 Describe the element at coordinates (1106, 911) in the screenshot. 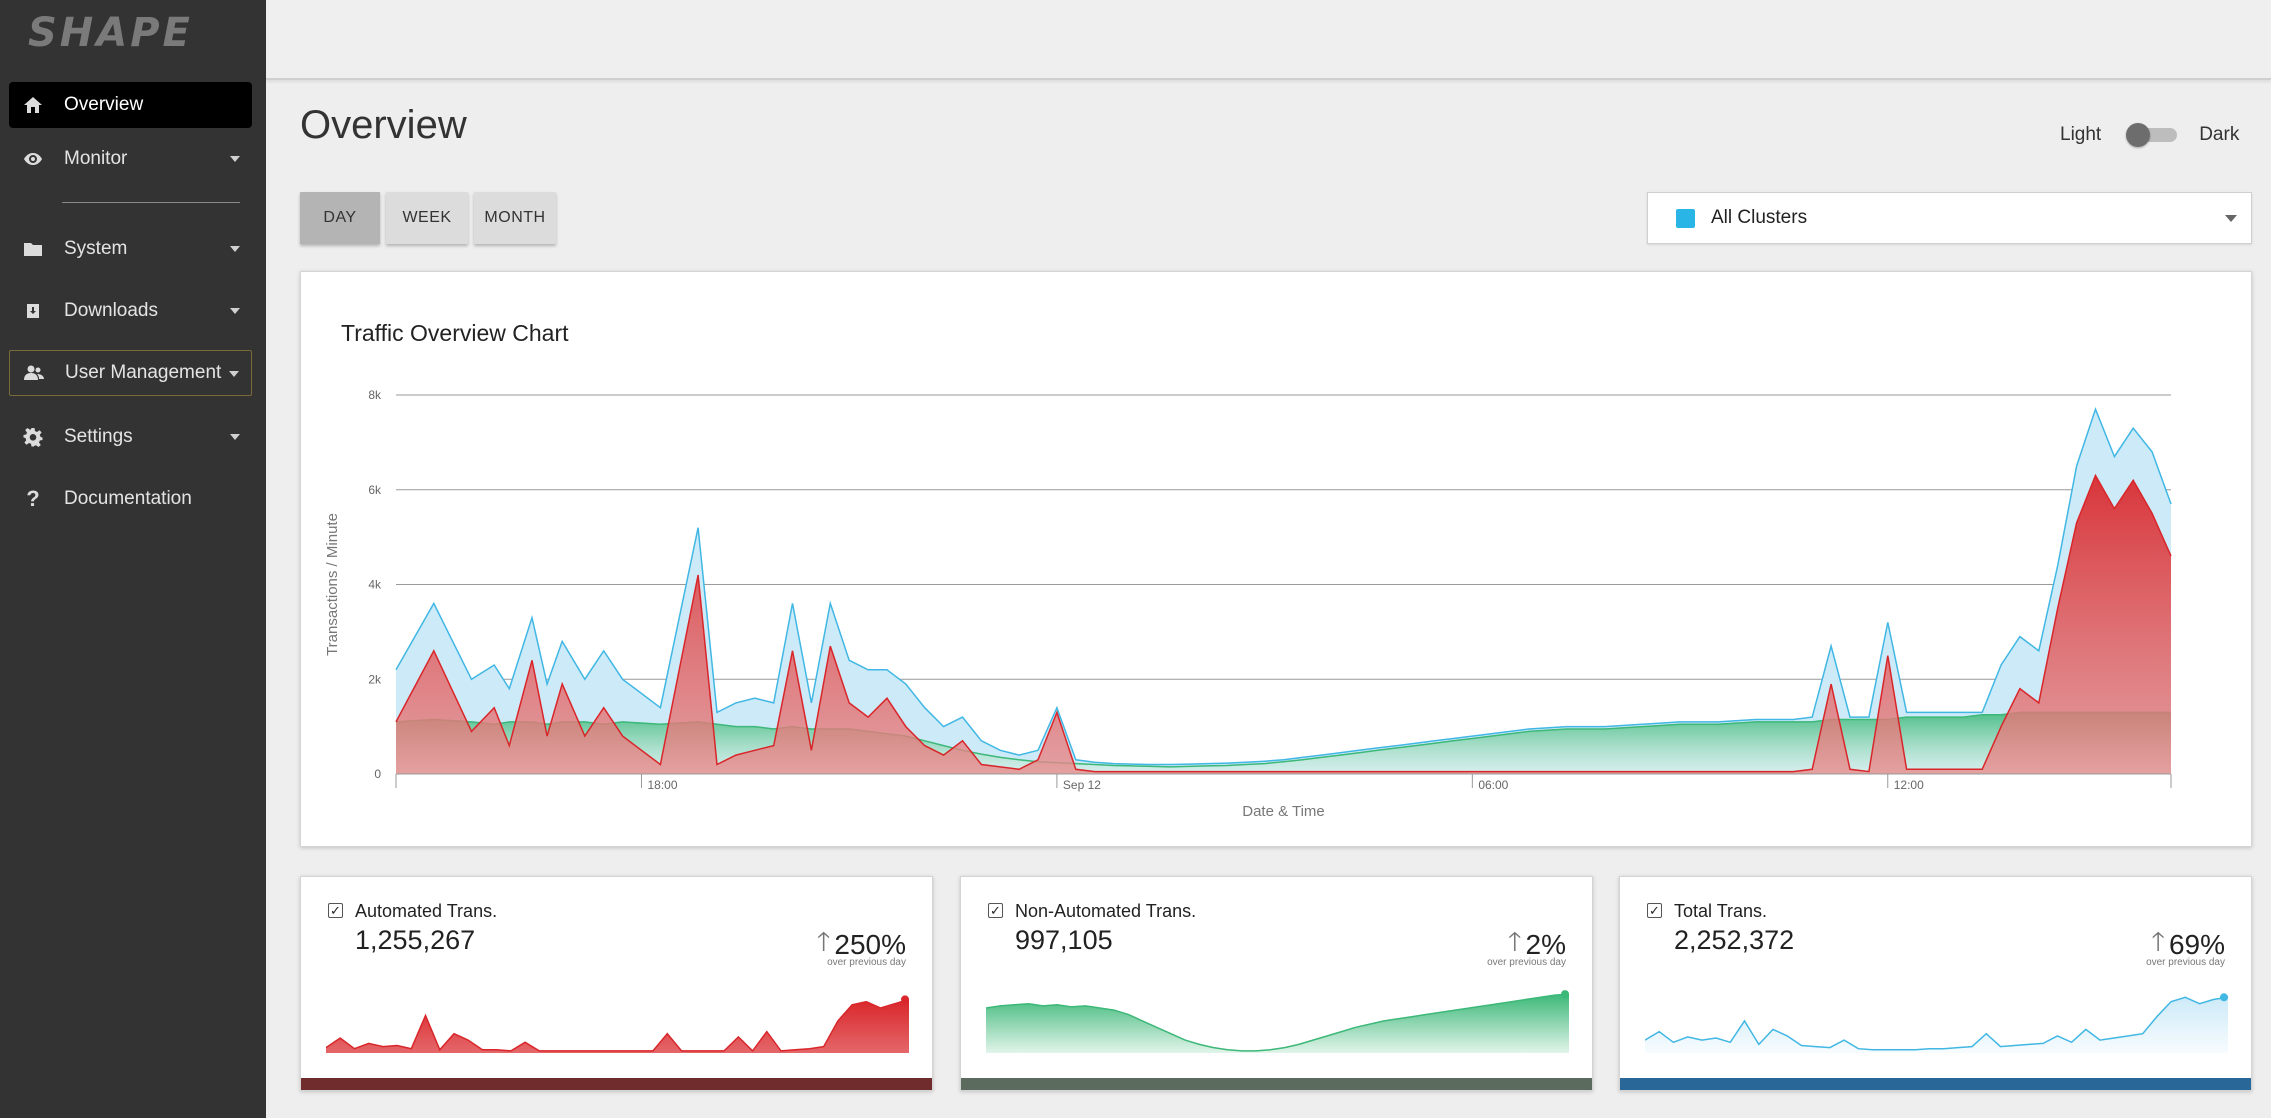

I see `stat-label: Non-Automated Trans.` at that location.